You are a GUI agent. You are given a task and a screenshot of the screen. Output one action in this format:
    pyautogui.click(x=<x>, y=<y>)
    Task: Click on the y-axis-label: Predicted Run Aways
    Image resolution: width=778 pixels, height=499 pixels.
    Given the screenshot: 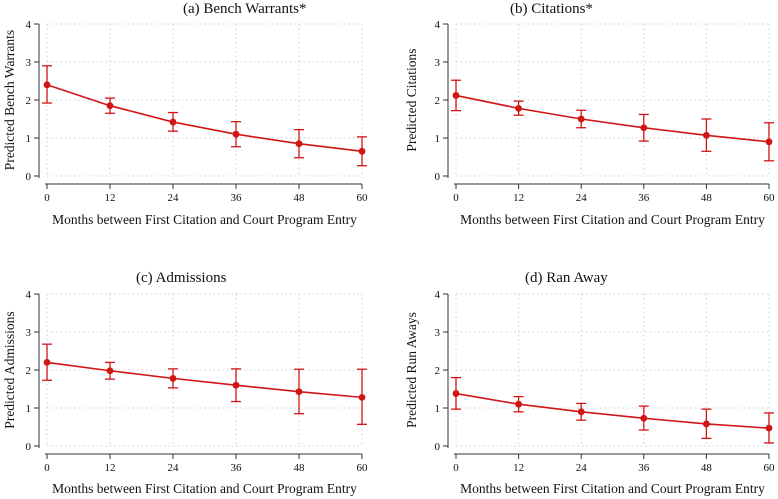 What is the action you would take?
    pyautogui.click(x=411, y=370)
    